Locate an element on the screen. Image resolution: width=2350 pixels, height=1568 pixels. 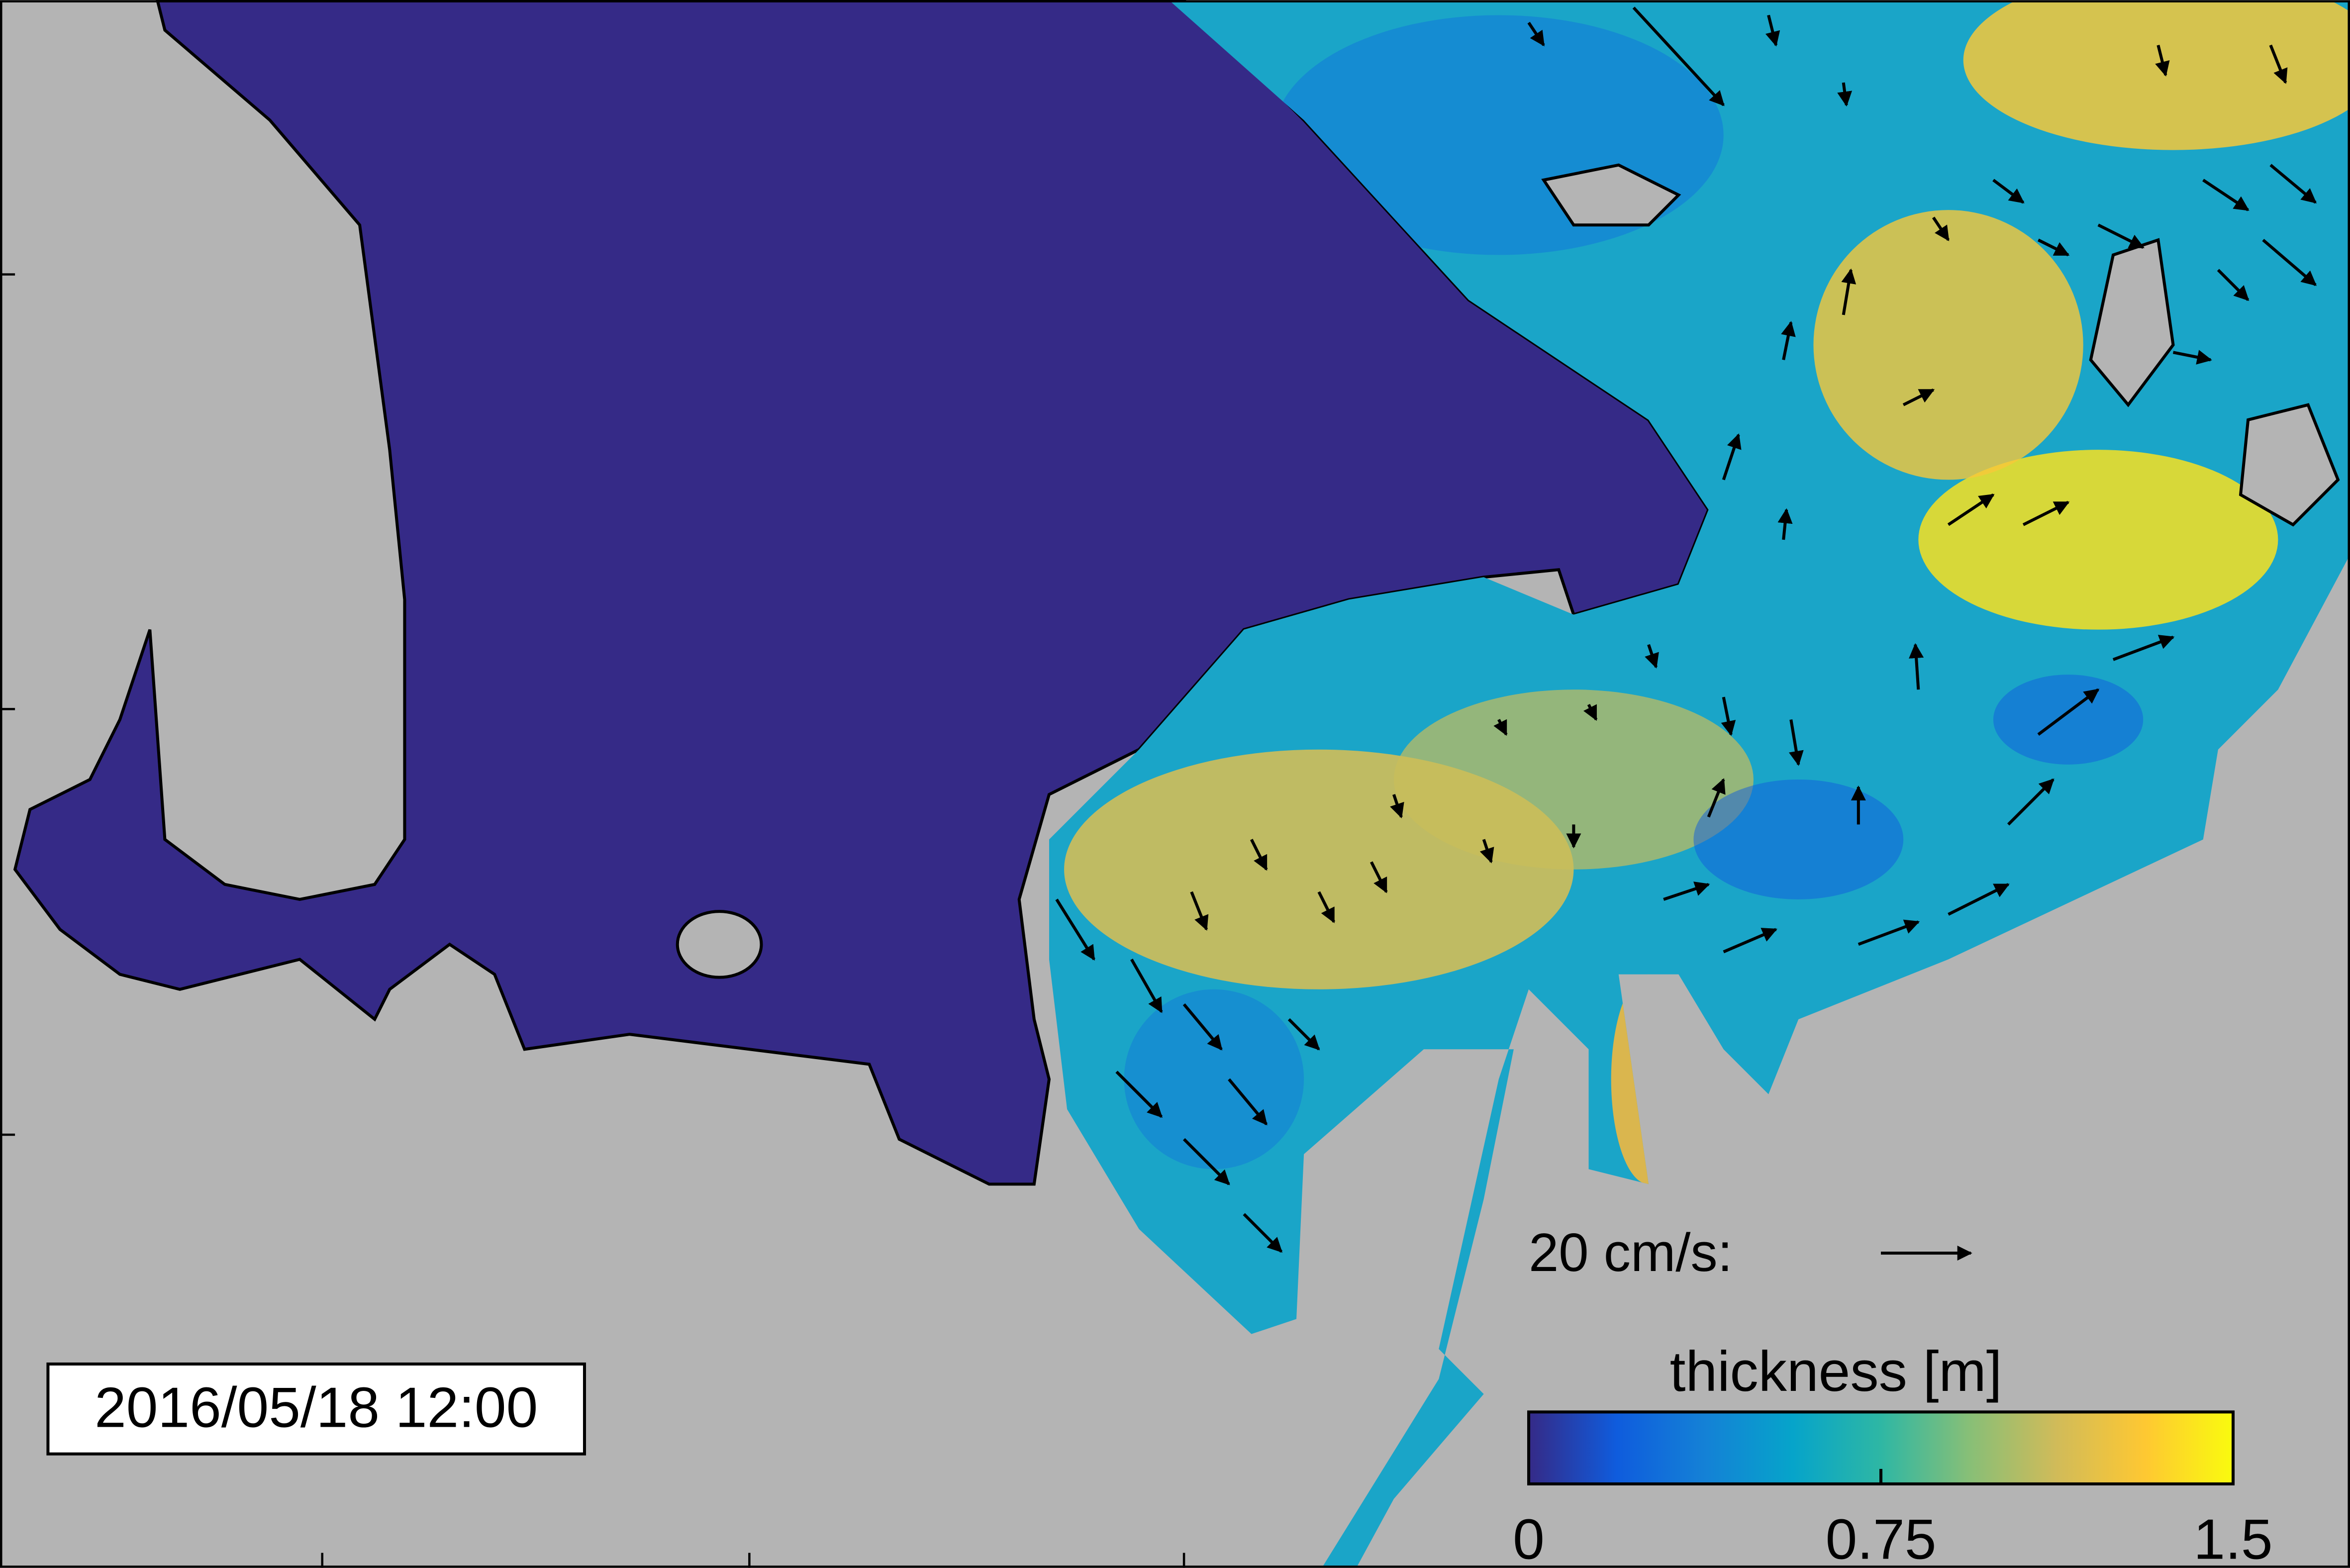
colorbar-title: thickness [m] is located at coordinates (1836, 1371).